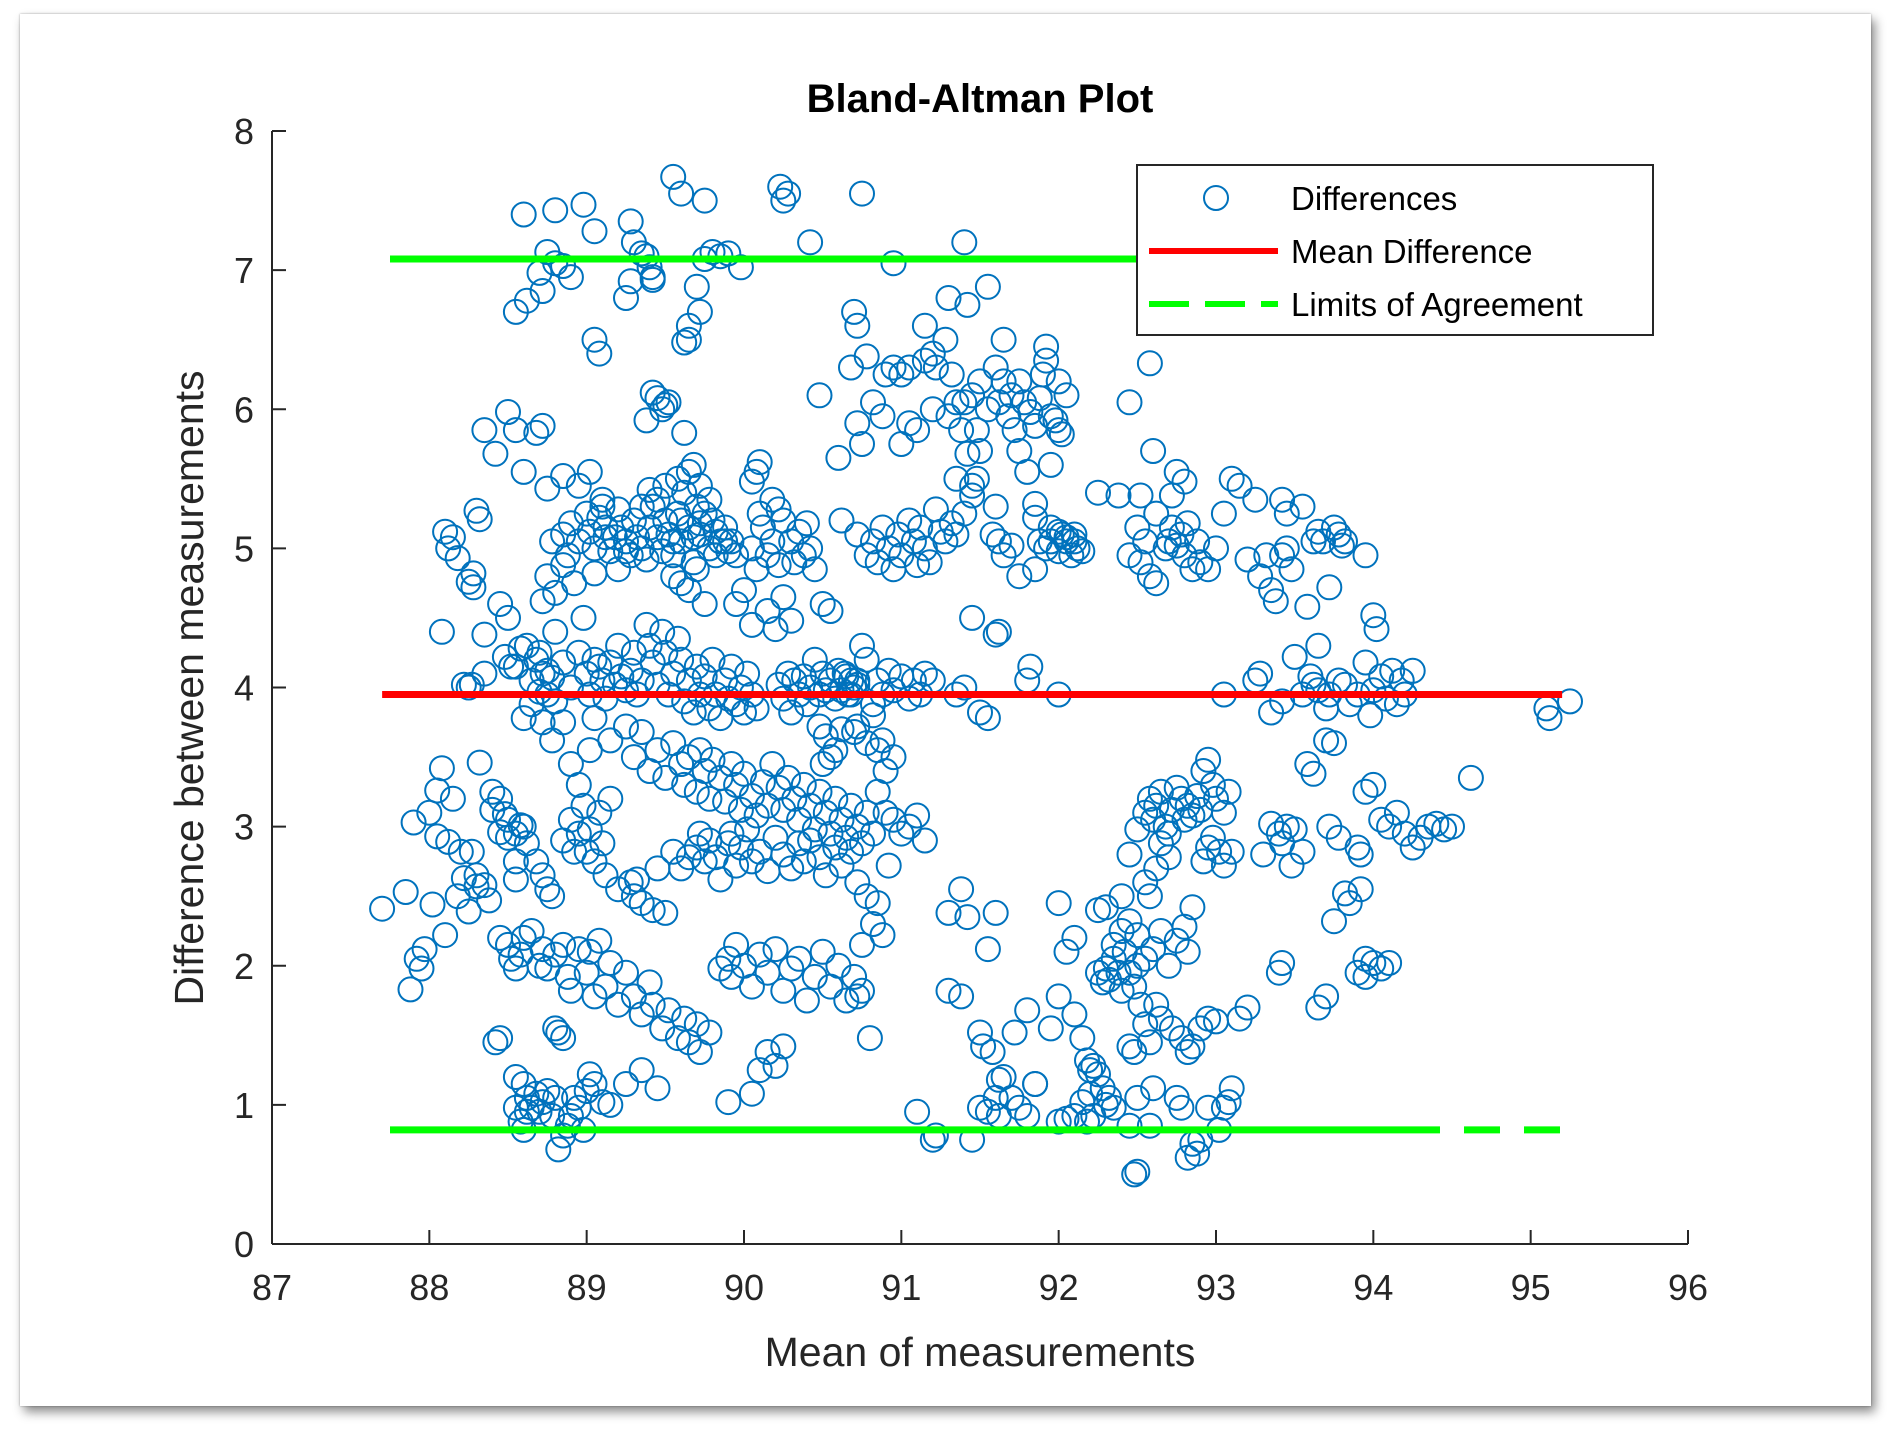 This screenshot has height=1432, width=1893. I want to click on x-tick-label: 92, so click(1059, 1287).